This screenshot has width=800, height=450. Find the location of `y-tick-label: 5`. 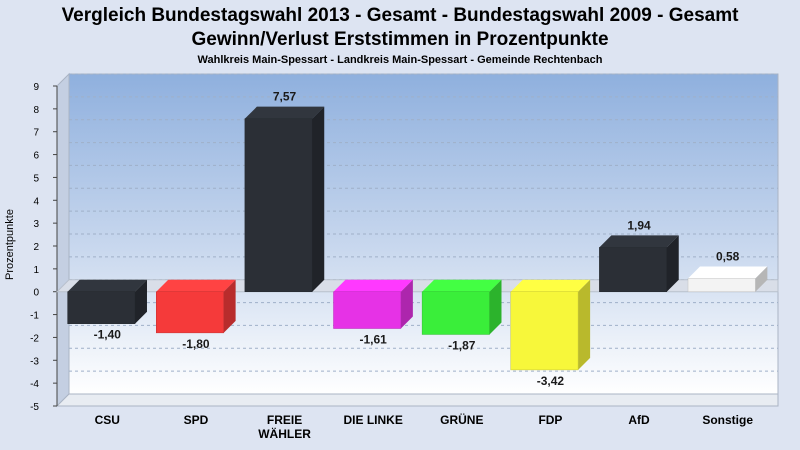

y-tick-label: 5 is located at coordinates (36, 178).